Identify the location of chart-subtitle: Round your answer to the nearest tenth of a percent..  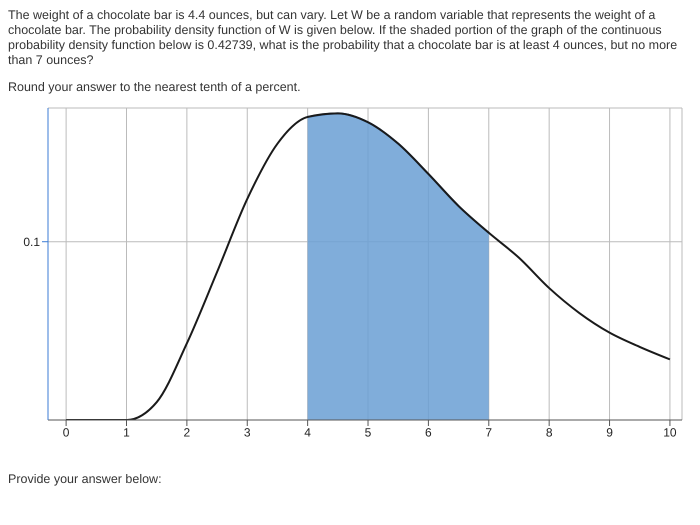
(155, 87).